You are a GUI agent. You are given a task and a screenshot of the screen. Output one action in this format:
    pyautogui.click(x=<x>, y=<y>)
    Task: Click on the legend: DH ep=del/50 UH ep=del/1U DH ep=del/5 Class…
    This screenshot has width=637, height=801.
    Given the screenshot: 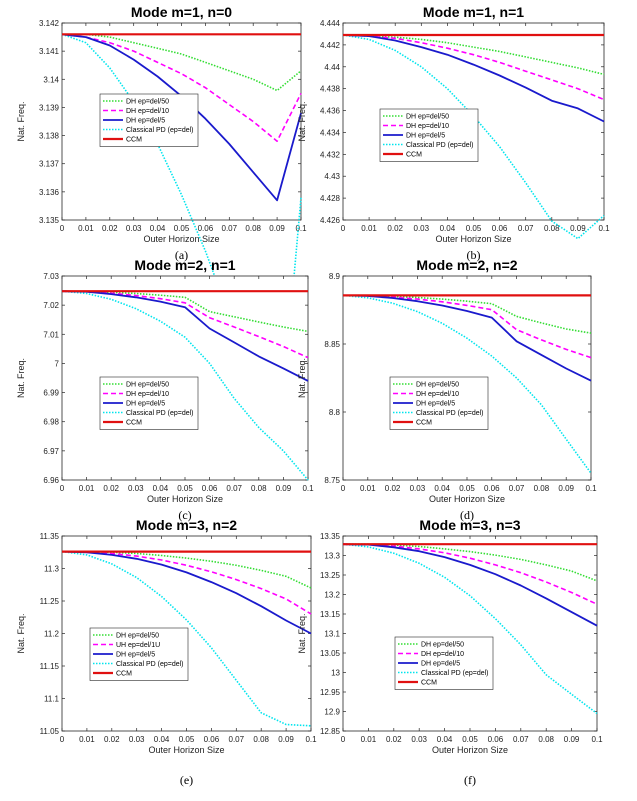 What is the action you would take?
    pyautogui.click(x=139, y=654)
    